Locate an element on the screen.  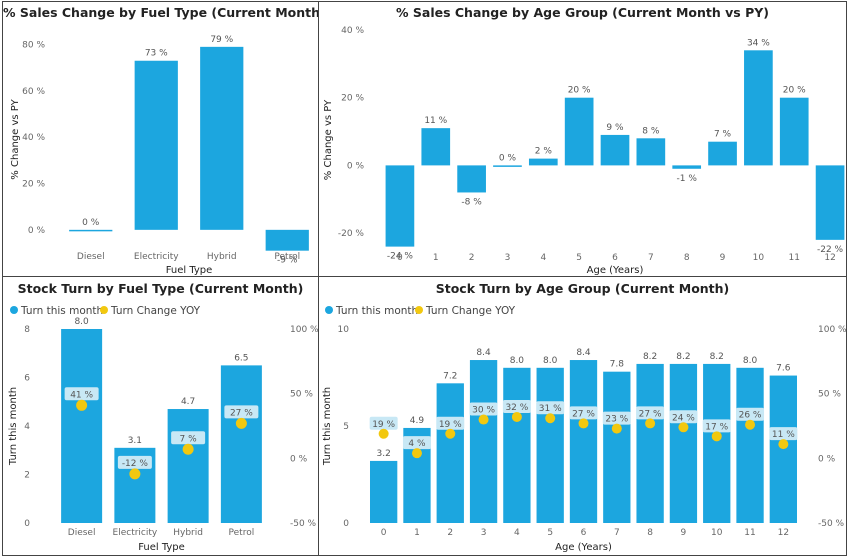
bar-value-label: 4.7 is located at coordinates (188, 402).